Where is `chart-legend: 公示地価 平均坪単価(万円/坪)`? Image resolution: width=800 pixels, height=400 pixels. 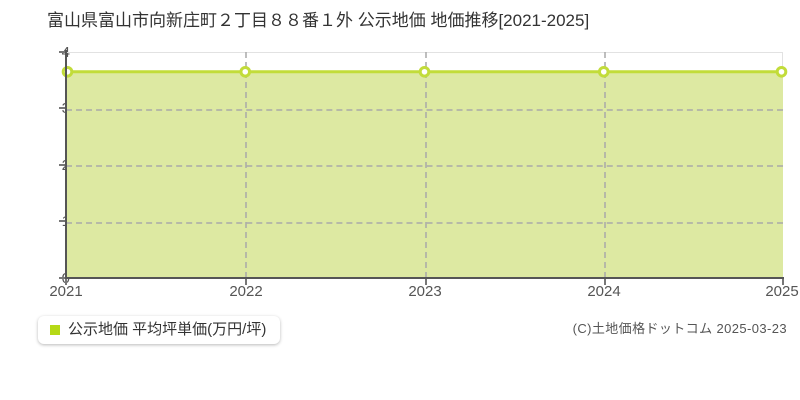 chart-legend: 公示地価 平均坪単価(万円/坪) is located at coordinates (159, 330).